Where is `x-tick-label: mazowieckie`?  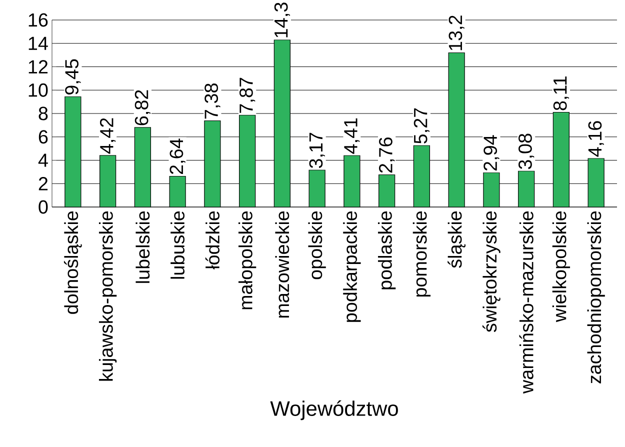 x-tick-label: mazowieckie is located at coordinates (282, 264).